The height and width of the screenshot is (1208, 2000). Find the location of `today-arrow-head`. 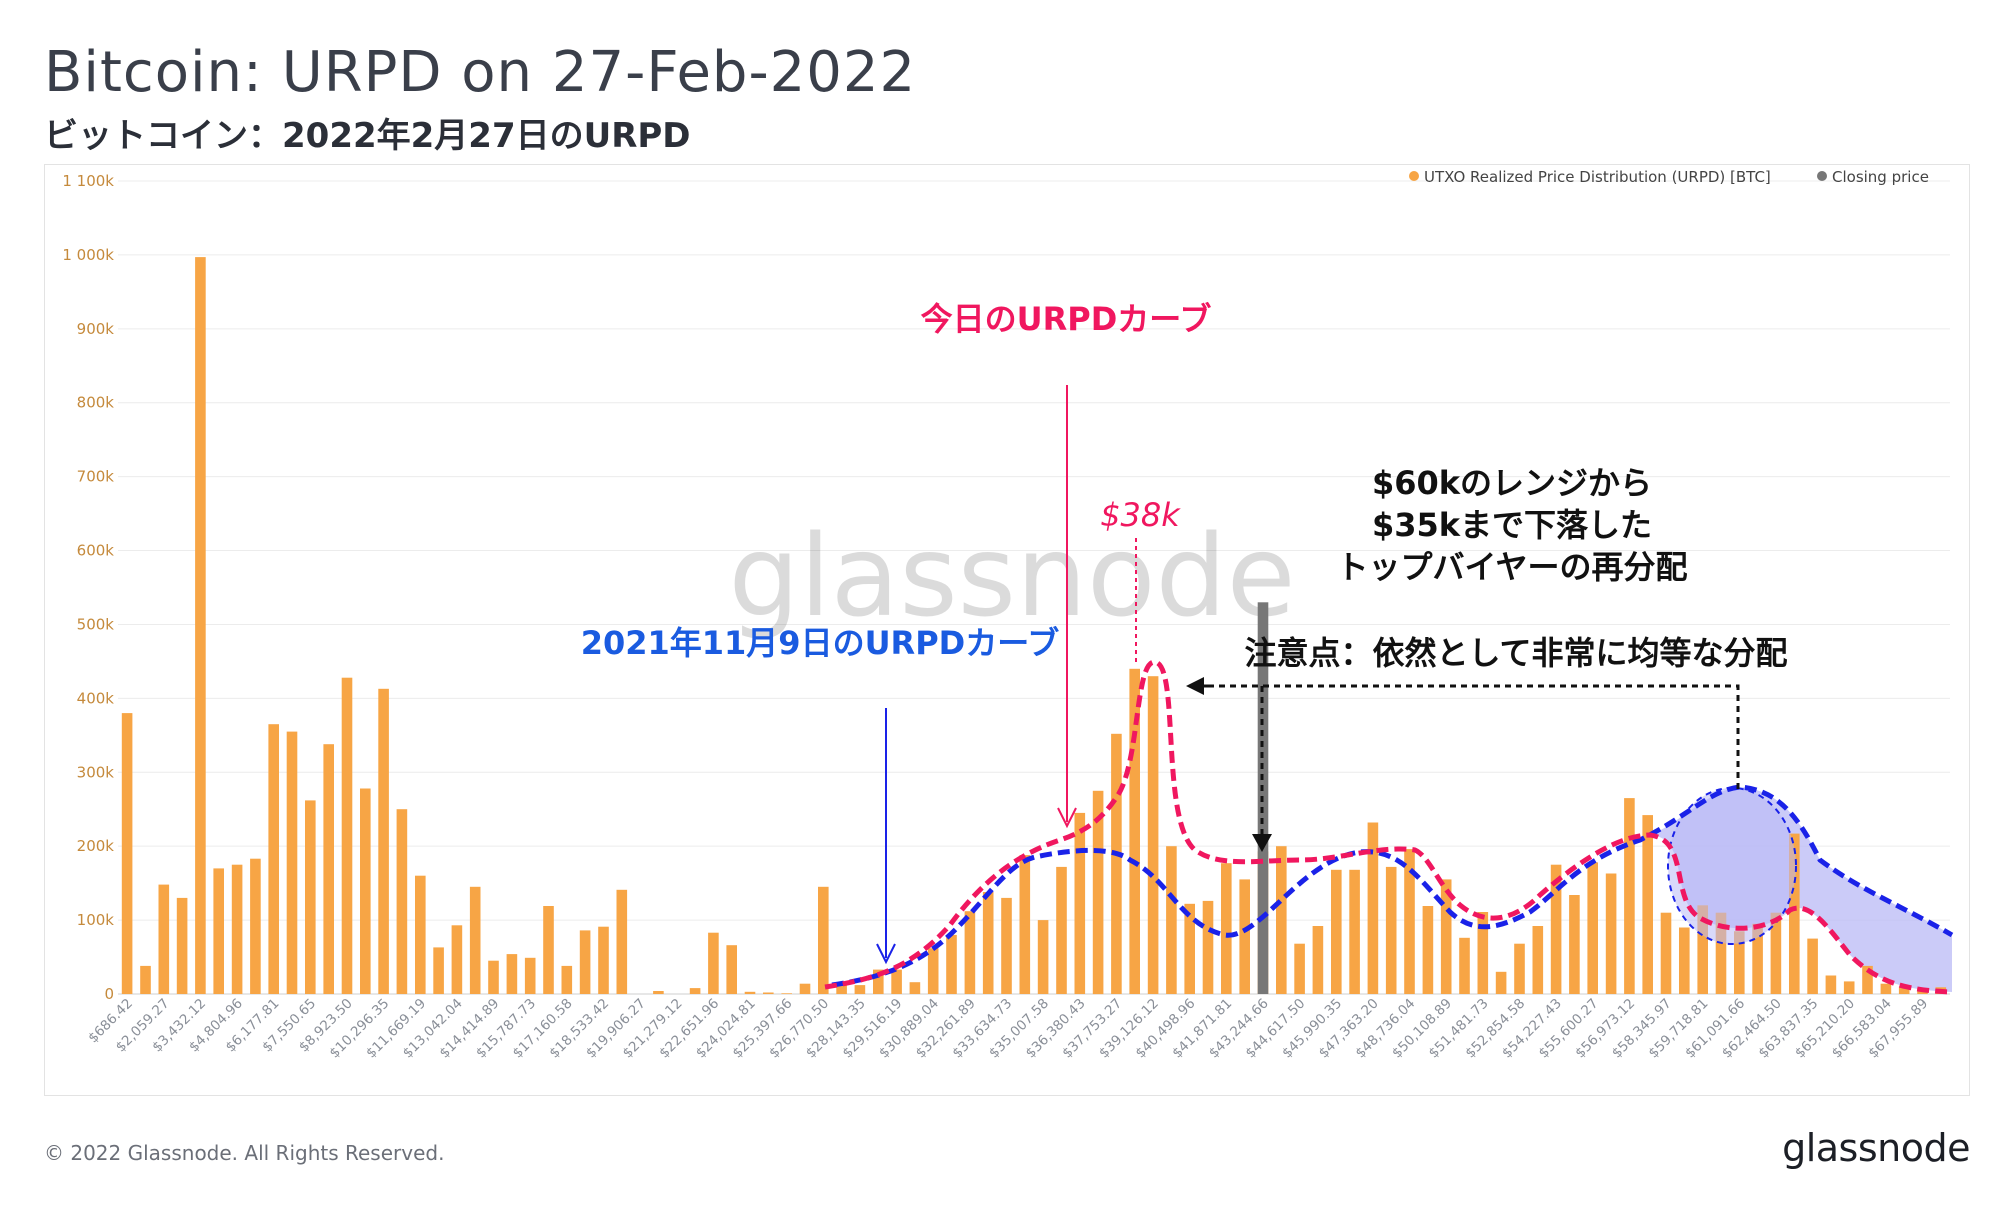

today-arrow-head is located at coordinates (1067, 818).